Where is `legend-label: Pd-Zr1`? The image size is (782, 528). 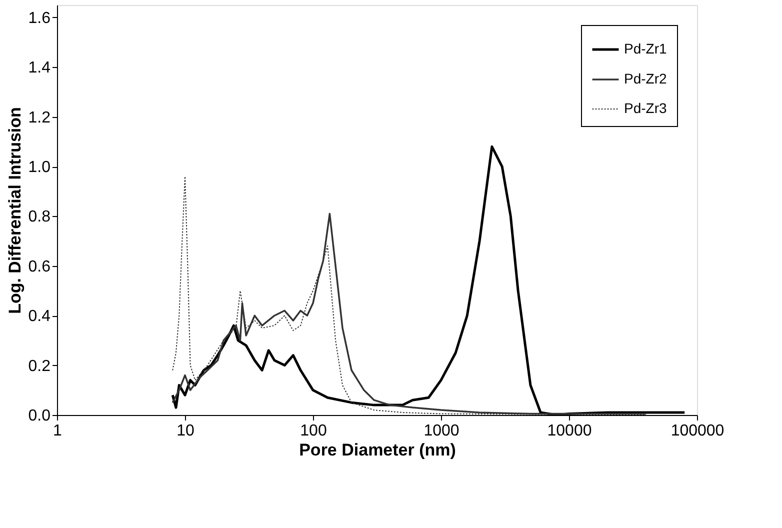 legend-label: Pd-Zr1 is located at coordinates (645, 48).